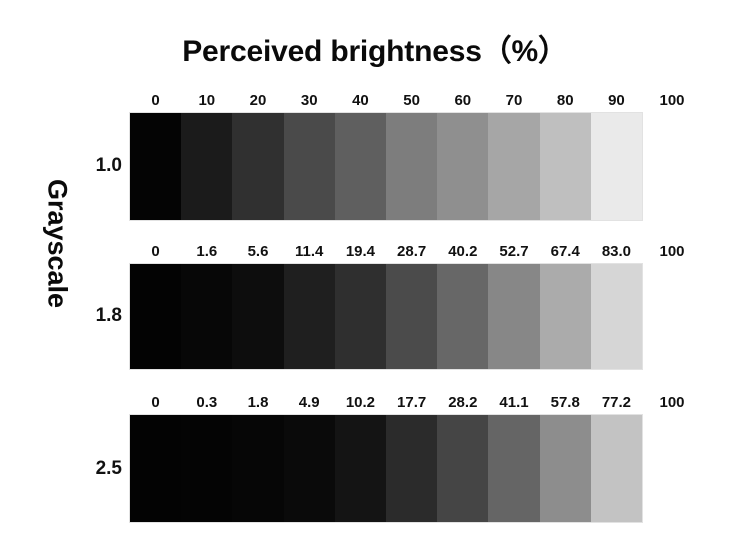  What do you see at coordinates (258, 251) in the screenshot?
I see `tick-label: 5.6` at bounding box center [258, 251].